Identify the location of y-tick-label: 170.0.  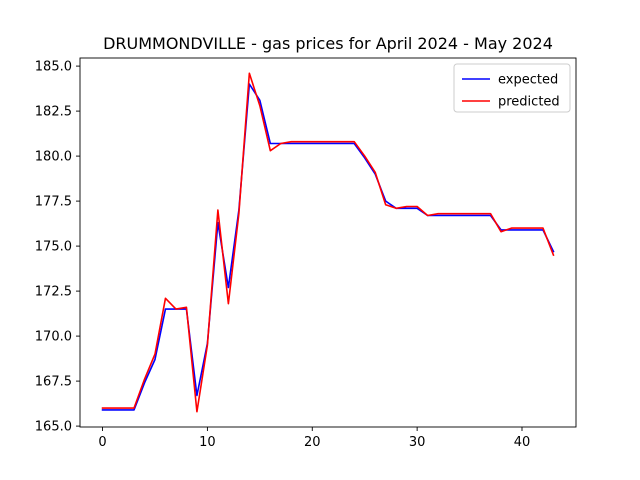
(53, 337).